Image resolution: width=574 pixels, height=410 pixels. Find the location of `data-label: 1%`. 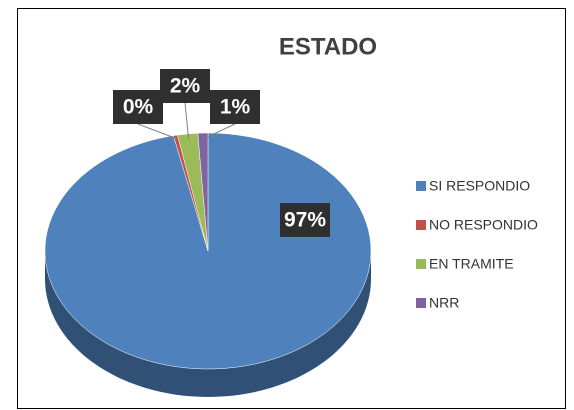

data-label: 1% is located at coordinates (235, 107).